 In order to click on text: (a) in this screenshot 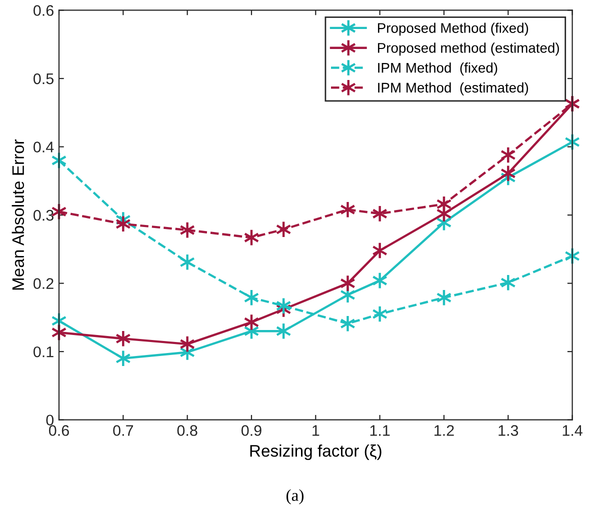, I will do `click(295, 496)`.